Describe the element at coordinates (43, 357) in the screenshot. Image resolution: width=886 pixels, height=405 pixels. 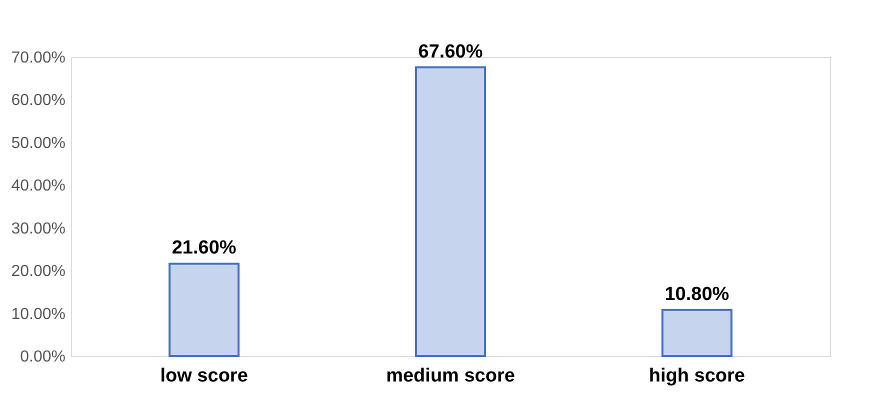
I see `y-tick-label: 0.00%` at that location.